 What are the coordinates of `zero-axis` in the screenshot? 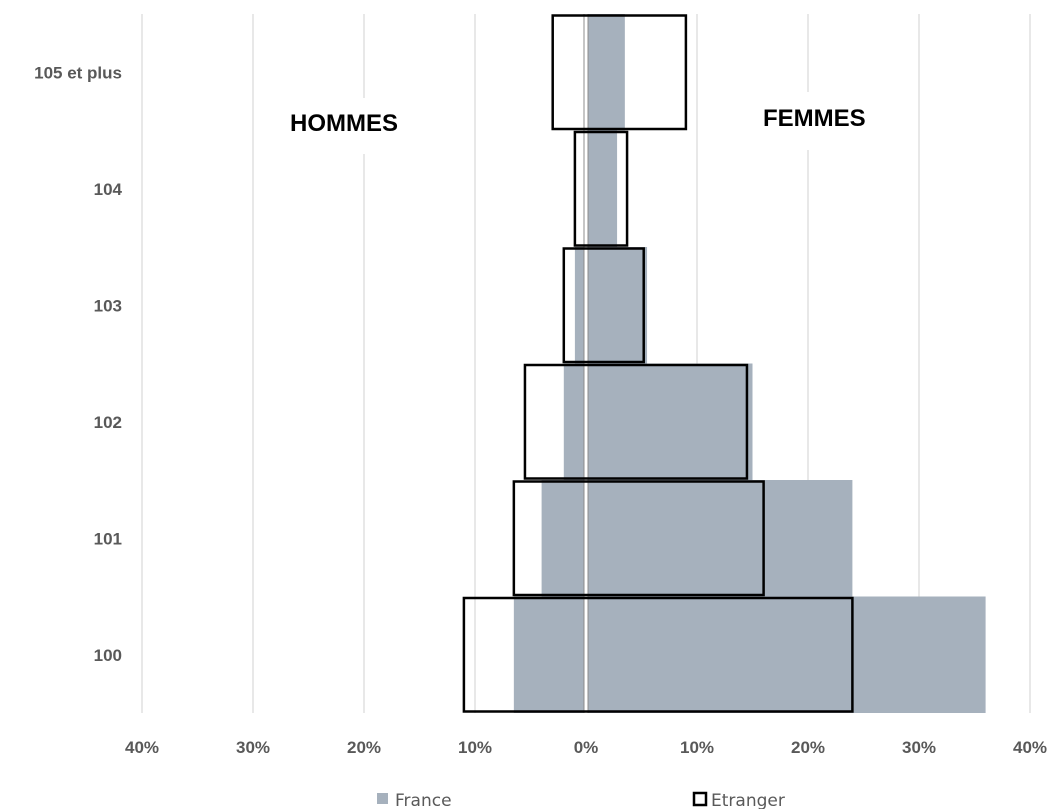 It's located at (586, 363).